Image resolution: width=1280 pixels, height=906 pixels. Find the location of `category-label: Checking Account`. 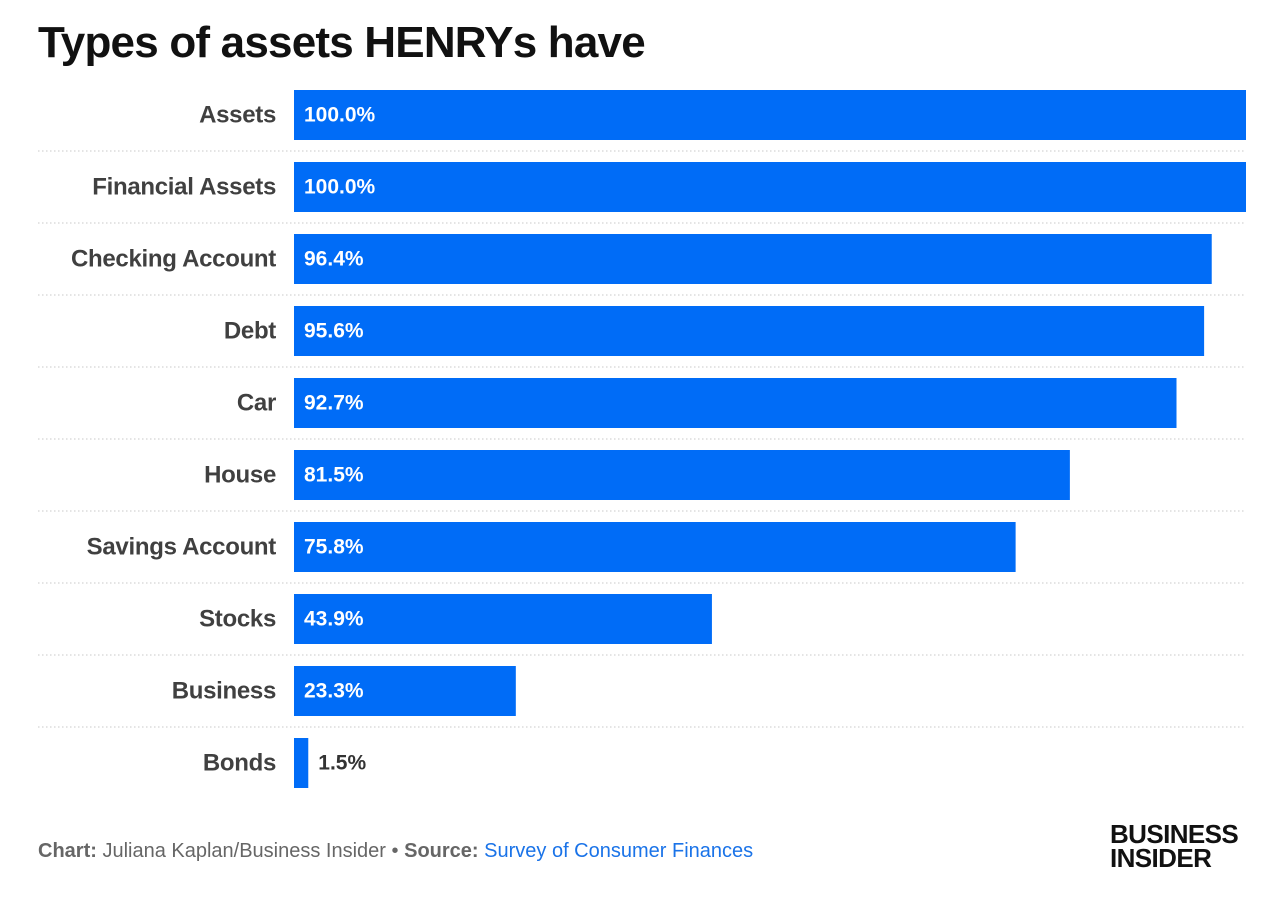

category-label: Checking Account is located at coordinates (173, 259).